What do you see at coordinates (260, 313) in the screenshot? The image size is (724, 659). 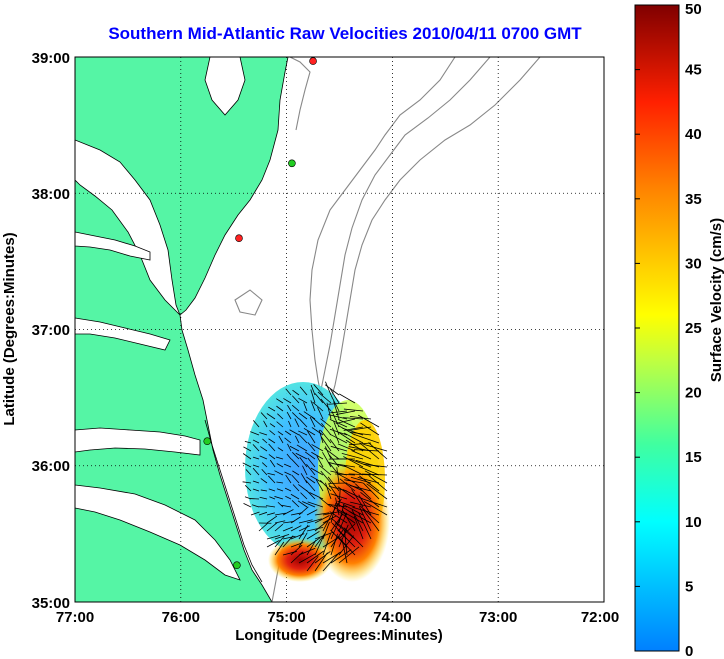 I see `radar-stations` at bounding box center [260, 313].